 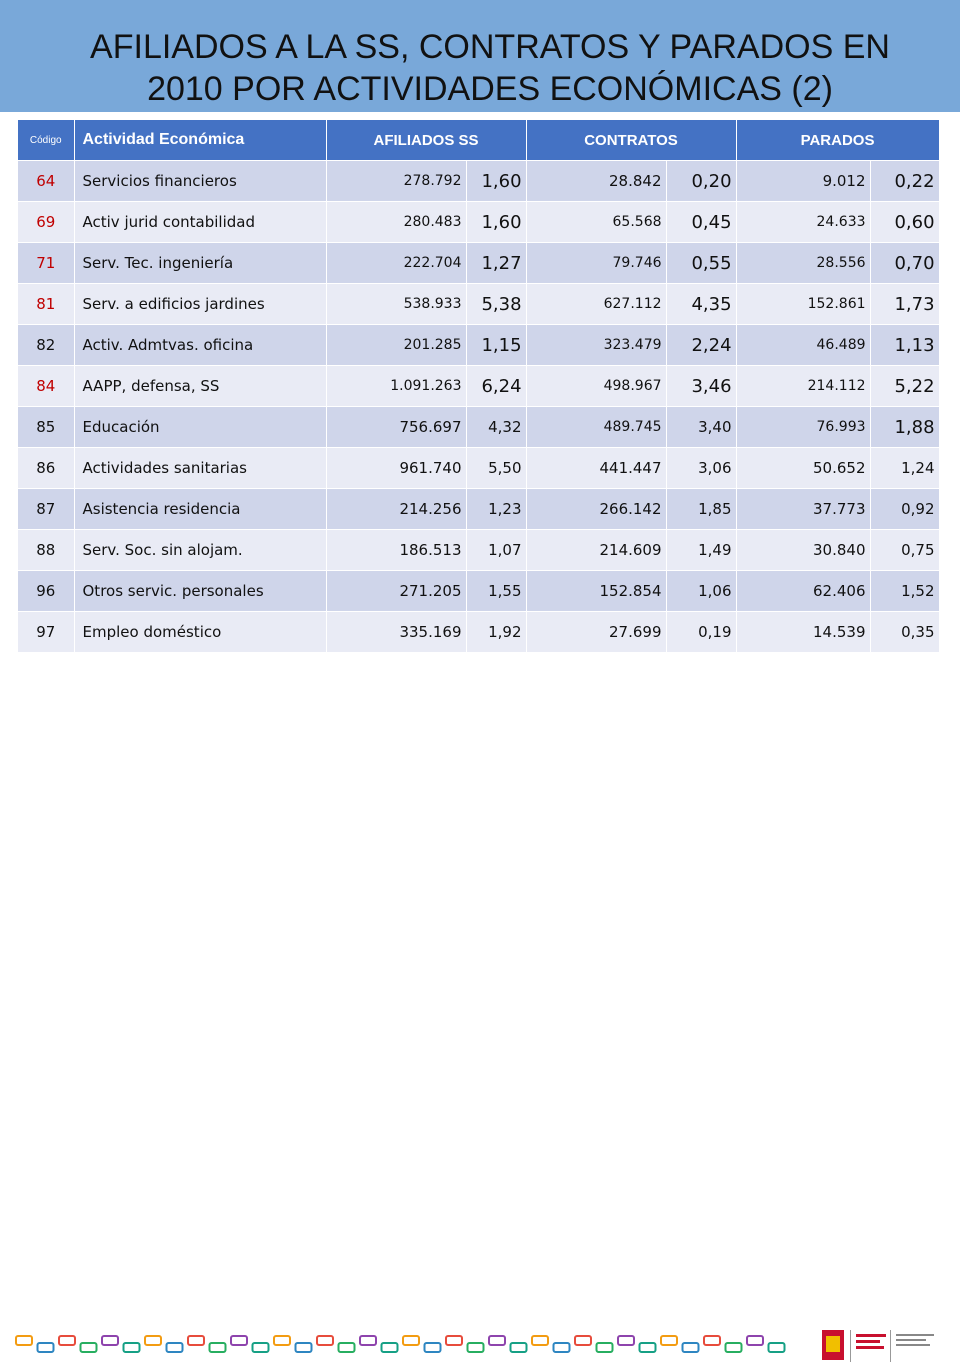 What do you see at coordinates (426, 140) in the screenshot?
I see `header-afiliados: AFILIADOS SS` at bounding box center [426, 140].